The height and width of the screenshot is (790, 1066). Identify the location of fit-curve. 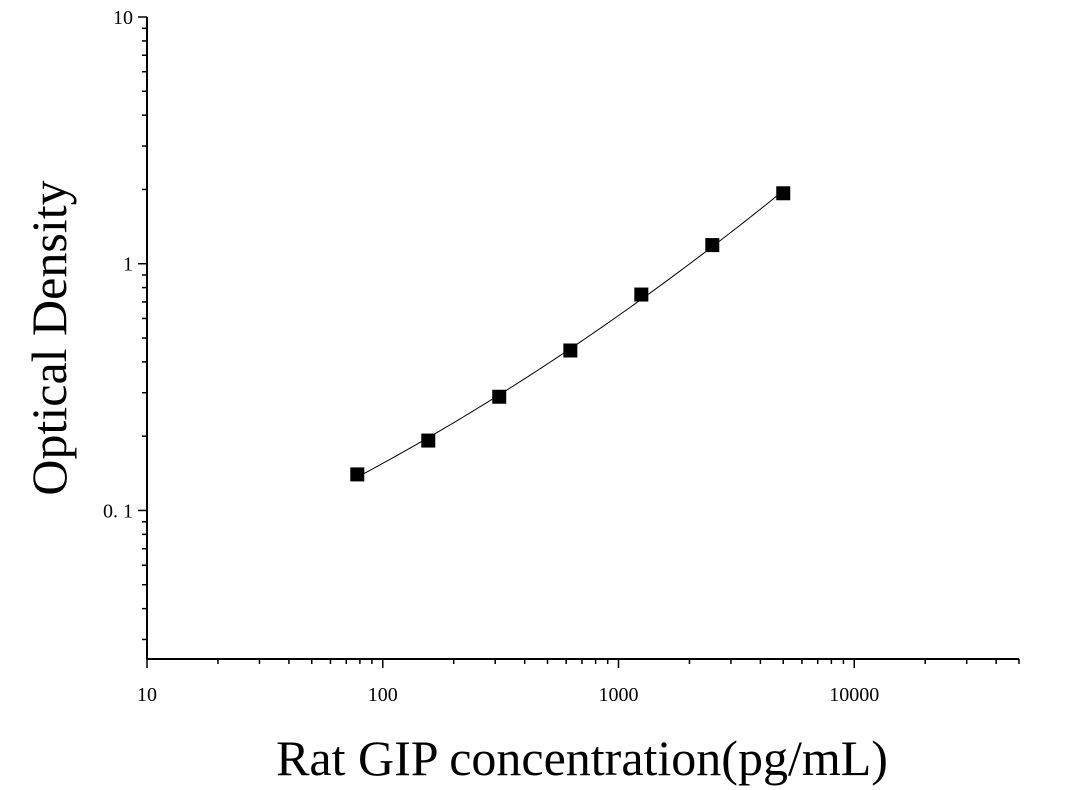
(570, 334).